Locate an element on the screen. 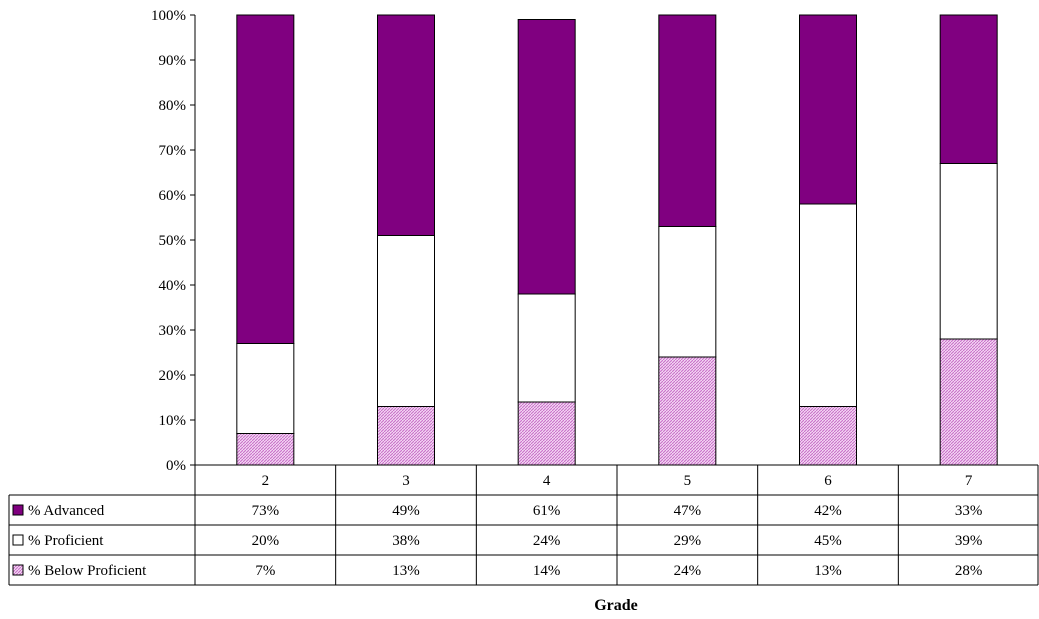  y-tick-label: 80% is located at coordinates (173, 106).